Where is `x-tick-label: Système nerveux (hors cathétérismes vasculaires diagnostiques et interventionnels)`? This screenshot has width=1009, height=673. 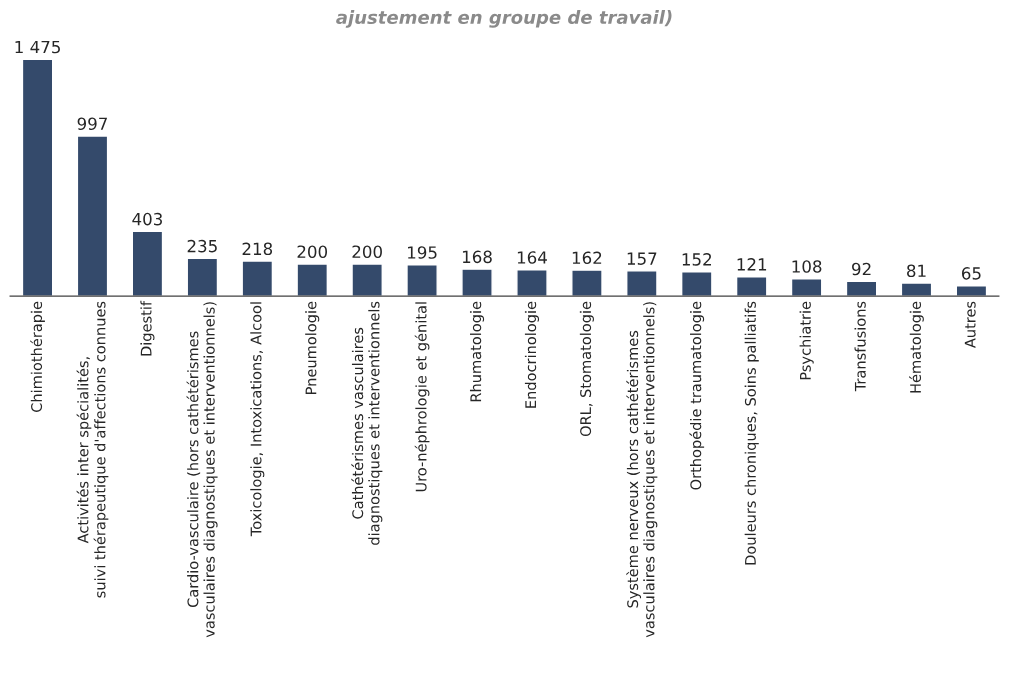
x-tick-label: Système nerveux (hors cathétérismes vasculaires diagnostiques et interventionnels) is located at coordinates (642, 470).